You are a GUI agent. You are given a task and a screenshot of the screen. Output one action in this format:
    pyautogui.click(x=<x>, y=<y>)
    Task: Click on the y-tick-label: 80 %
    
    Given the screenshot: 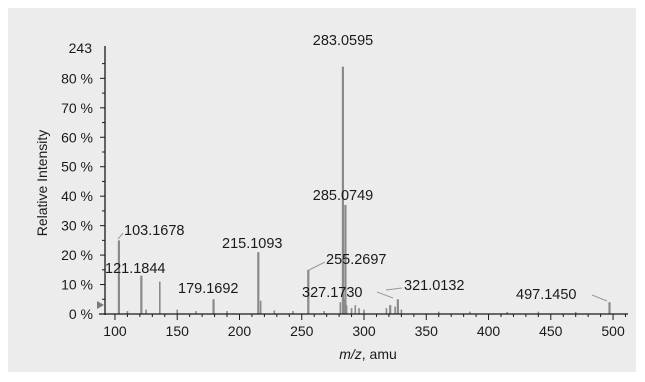 What is the action you would take?
    pyautogui.click(x=77, y=78)
    